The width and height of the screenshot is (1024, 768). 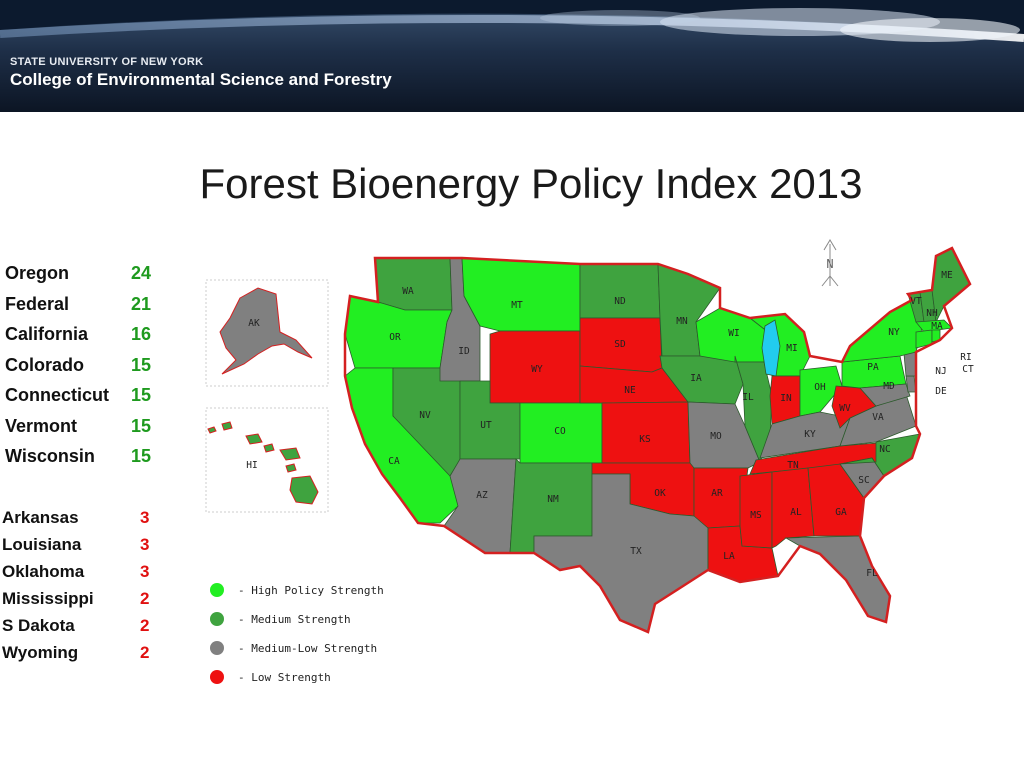 What do you see at coordinates (107, 62) in the screenshot?
I see `institution-name: STATE UNIVERSITY OF NEW YORK` at bounding box center [107, 62].